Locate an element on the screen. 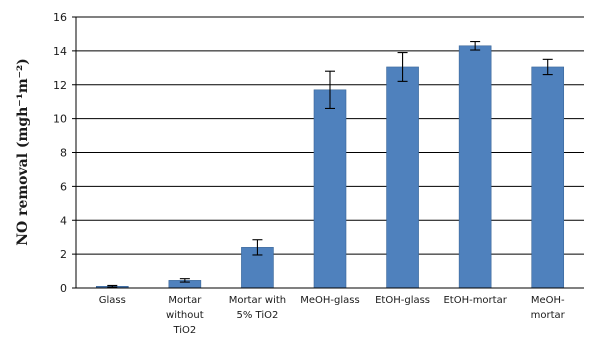 The image size is (593, 342). x-tick-label: MeOH-glass is located at coordinates (329, 300).